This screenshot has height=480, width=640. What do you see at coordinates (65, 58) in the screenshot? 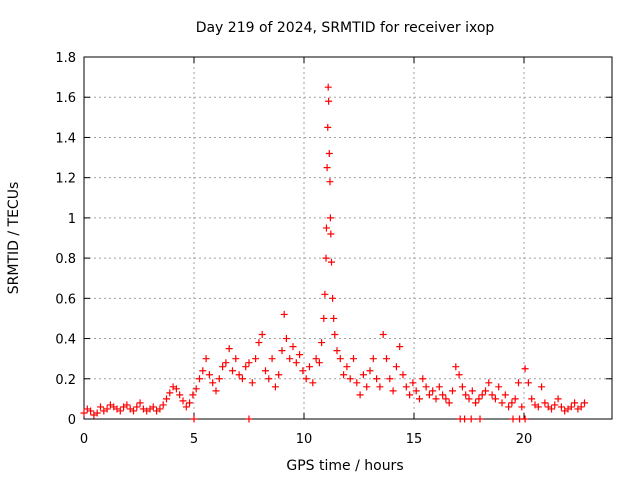
I see `y-tick-label: 1.8` at bounding box center [65, 58].